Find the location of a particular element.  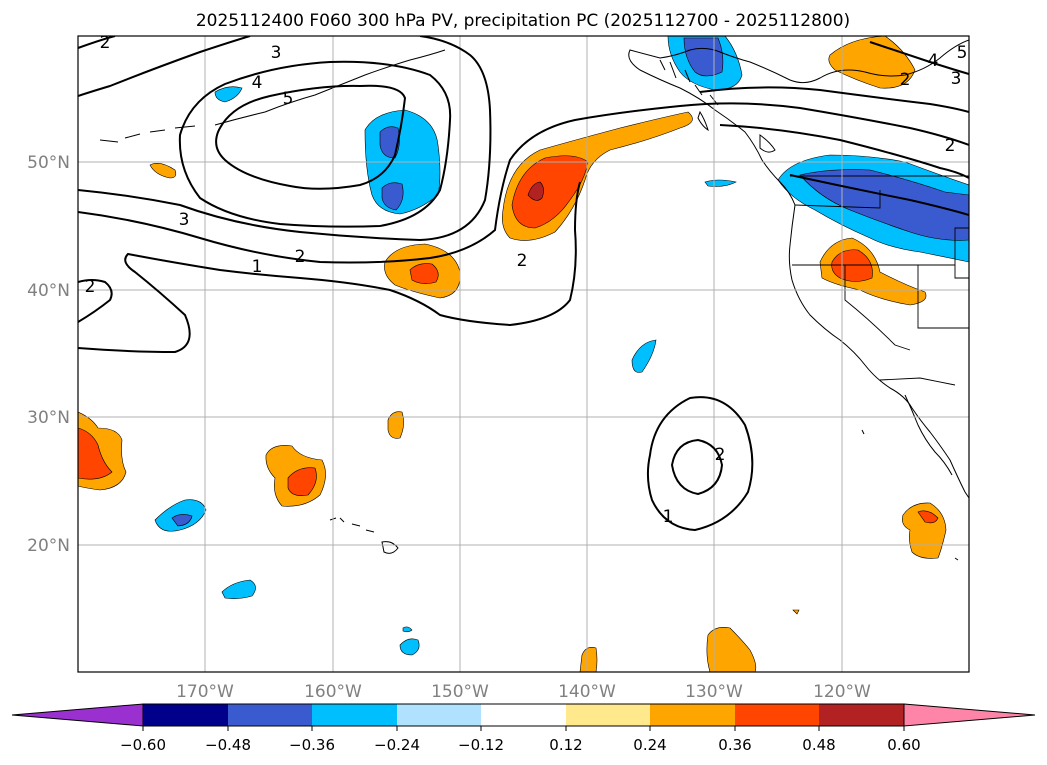

longitude-label: 160°W is located at coordinates (333, 692).